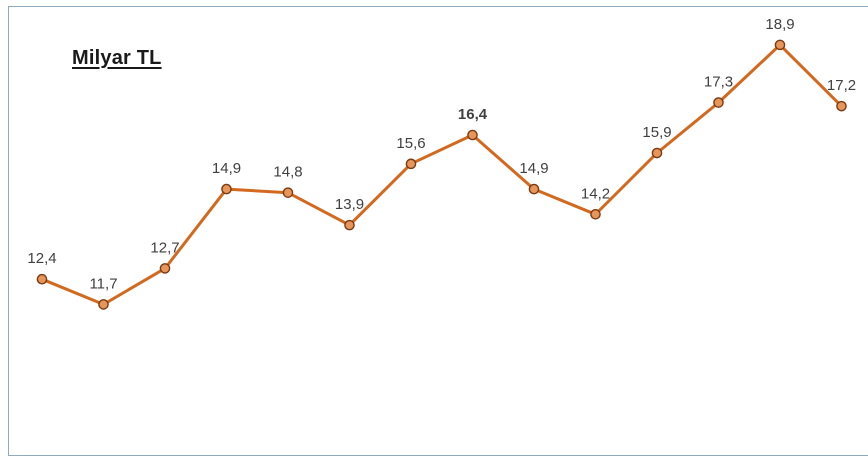  I want to click on data-label: 12,4, so click(41, 258).